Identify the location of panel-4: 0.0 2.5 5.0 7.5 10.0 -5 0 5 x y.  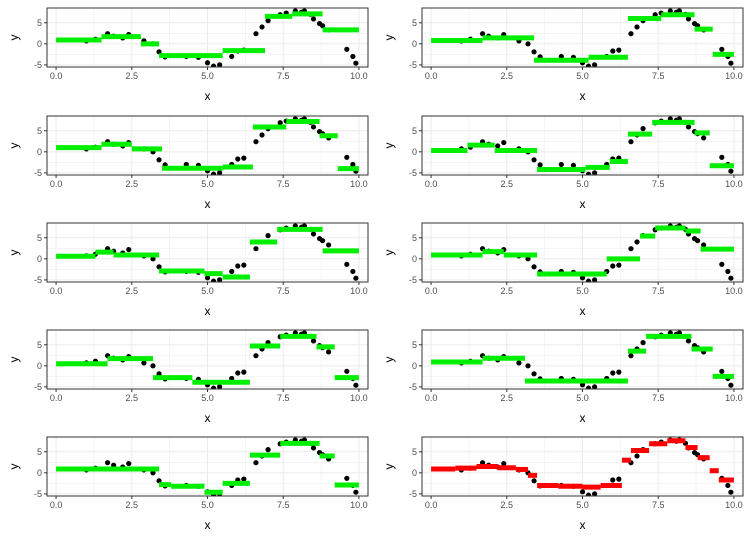
(563, 163).